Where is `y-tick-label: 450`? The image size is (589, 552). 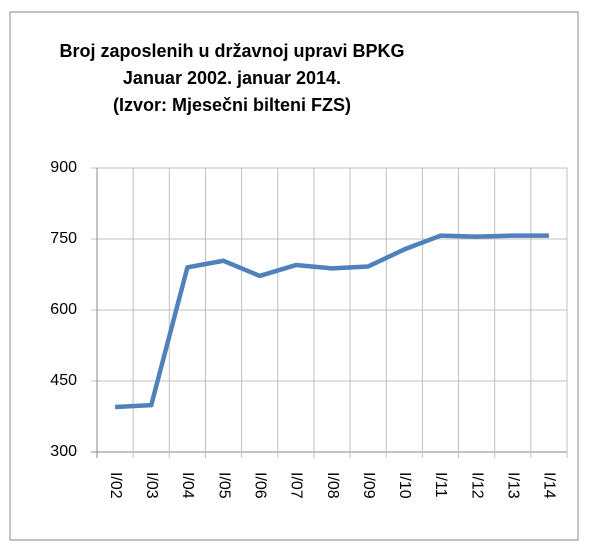 y-tick-label: 450 is located at coordinates (63, 380).